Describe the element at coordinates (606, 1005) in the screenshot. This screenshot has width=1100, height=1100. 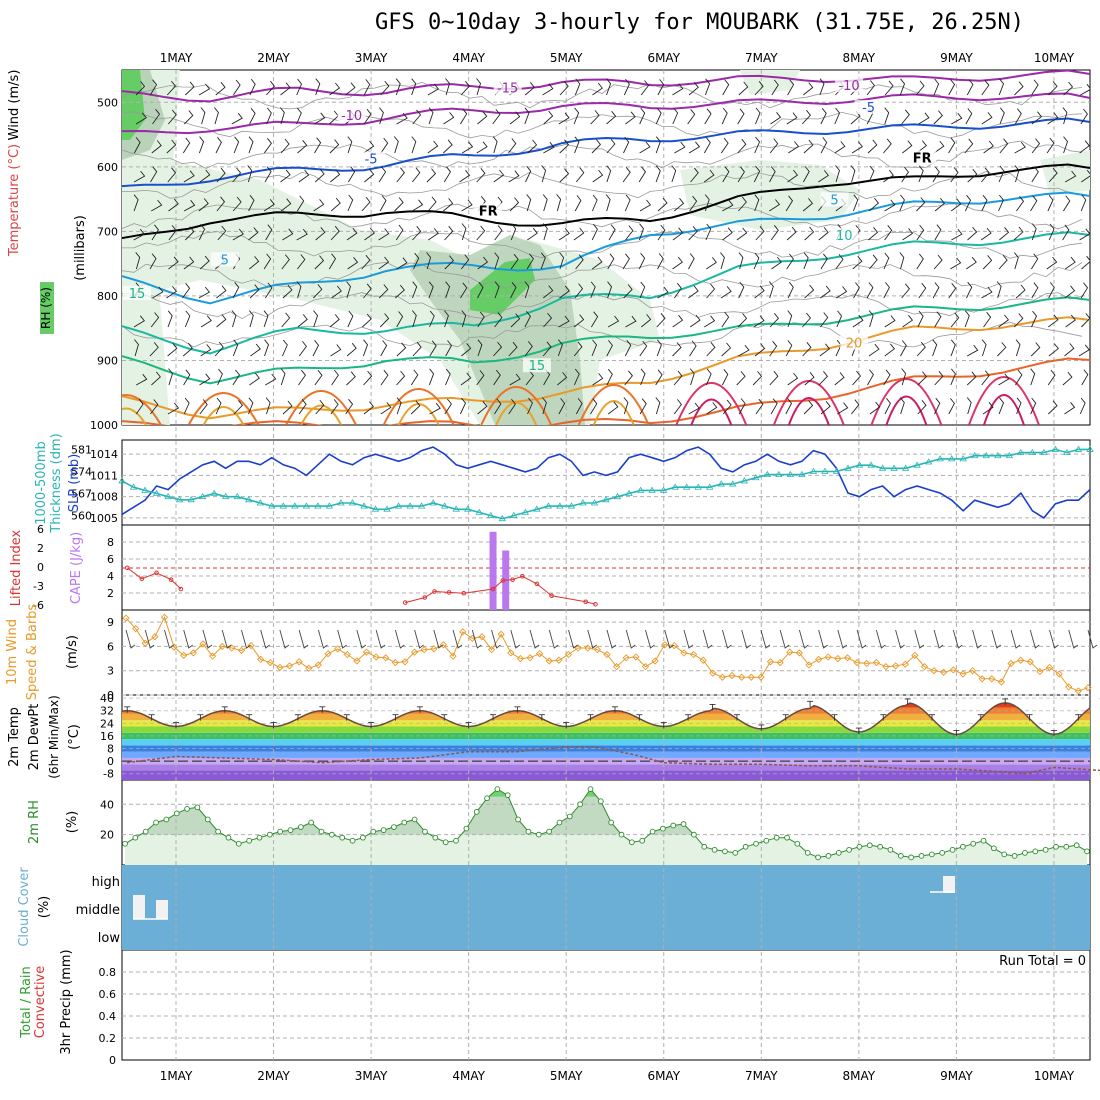
I see `precip-panel` at that location.